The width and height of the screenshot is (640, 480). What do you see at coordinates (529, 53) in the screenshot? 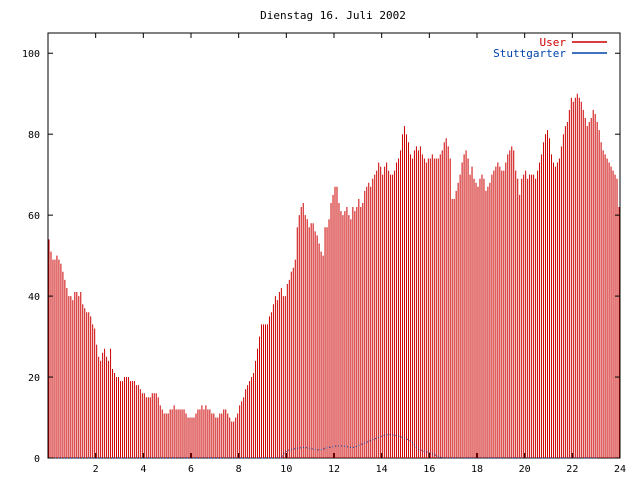
I see `legend-label-stuttgarter: Stuttgarter` at bounding box center [529, 53].